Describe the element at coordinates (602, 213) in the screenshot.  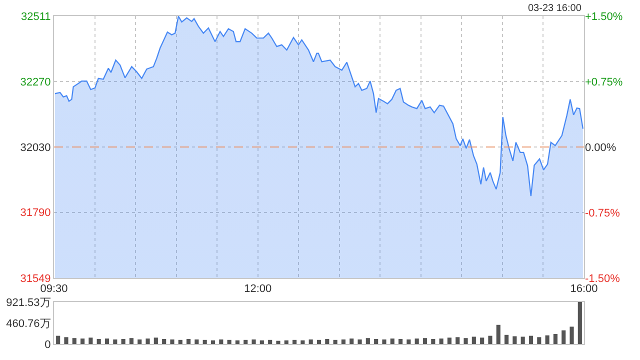
I see `y2-tick-label: -0.75%` at that location.